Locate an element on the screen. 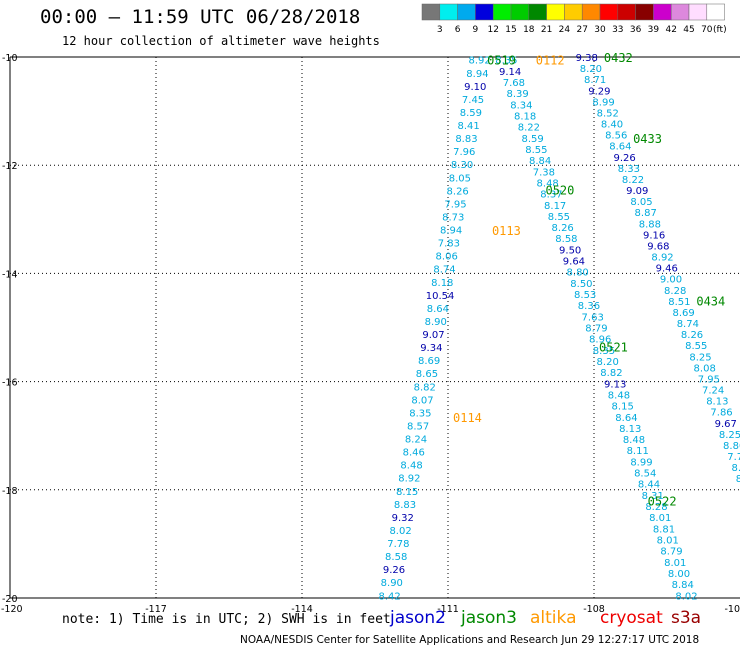  swh-value-label: 8.34 is located at coordinates (521, 105).